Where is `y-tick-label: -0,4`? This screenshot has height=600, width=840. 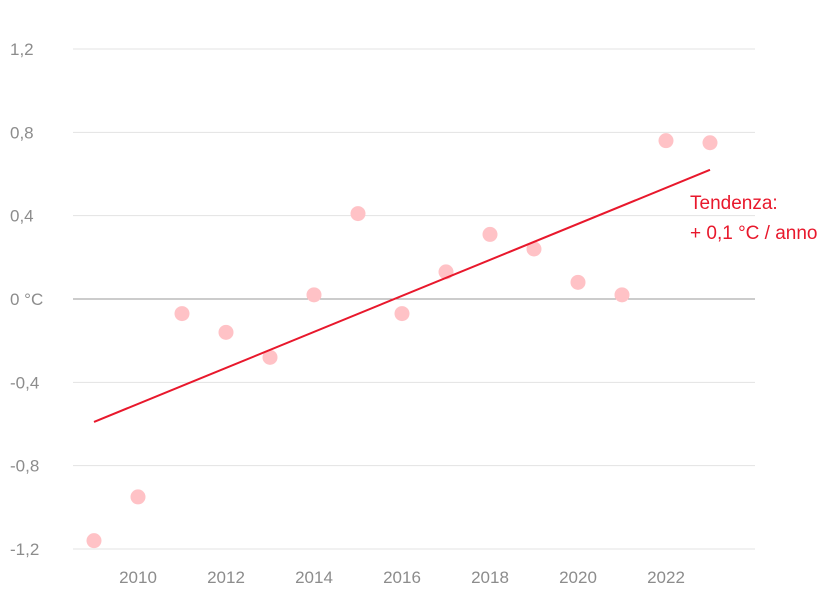
y-tick-label: -0,4 is located at coordinates (24, 382).